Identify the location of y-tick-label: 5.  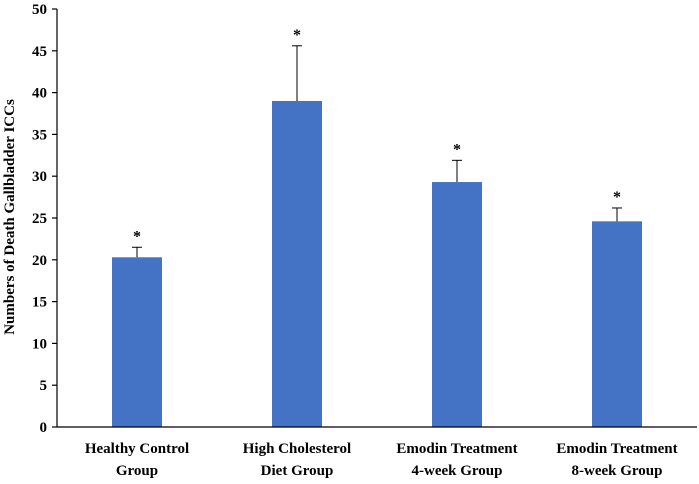
(44, 386).